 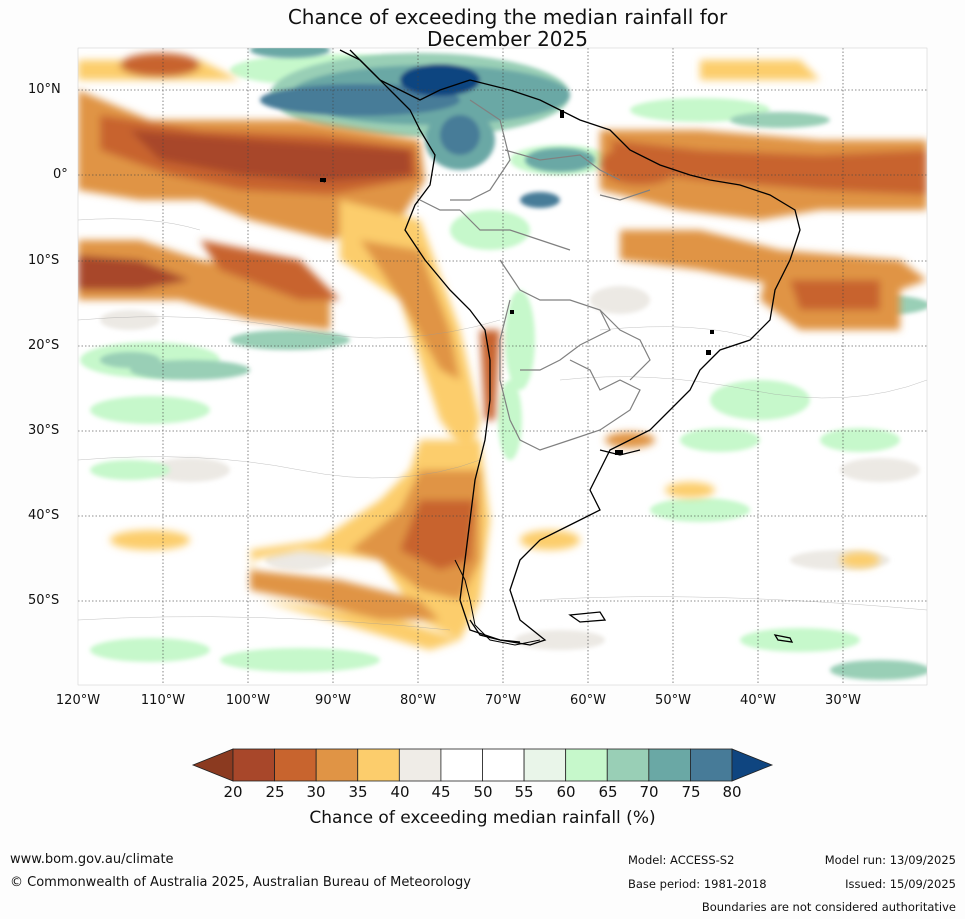 What do you see at coordinates (441, 792) in the screenshot?
I see `colorbar-tick: 45` at bounding box center [441, 792].